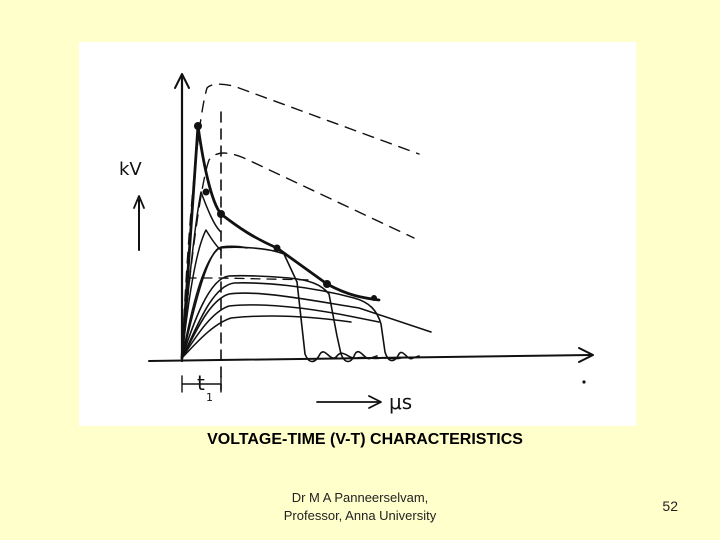  Describe the element at coordinates (360, 497) in the screenshot. I see `footer-author: Dr M A Panneerselvam,` at that location.